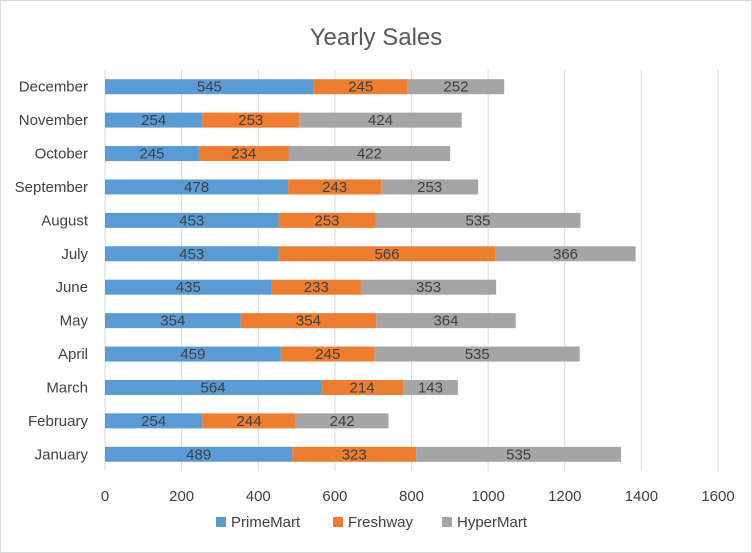  I want to click on data-label: 422, so click(369, 154).